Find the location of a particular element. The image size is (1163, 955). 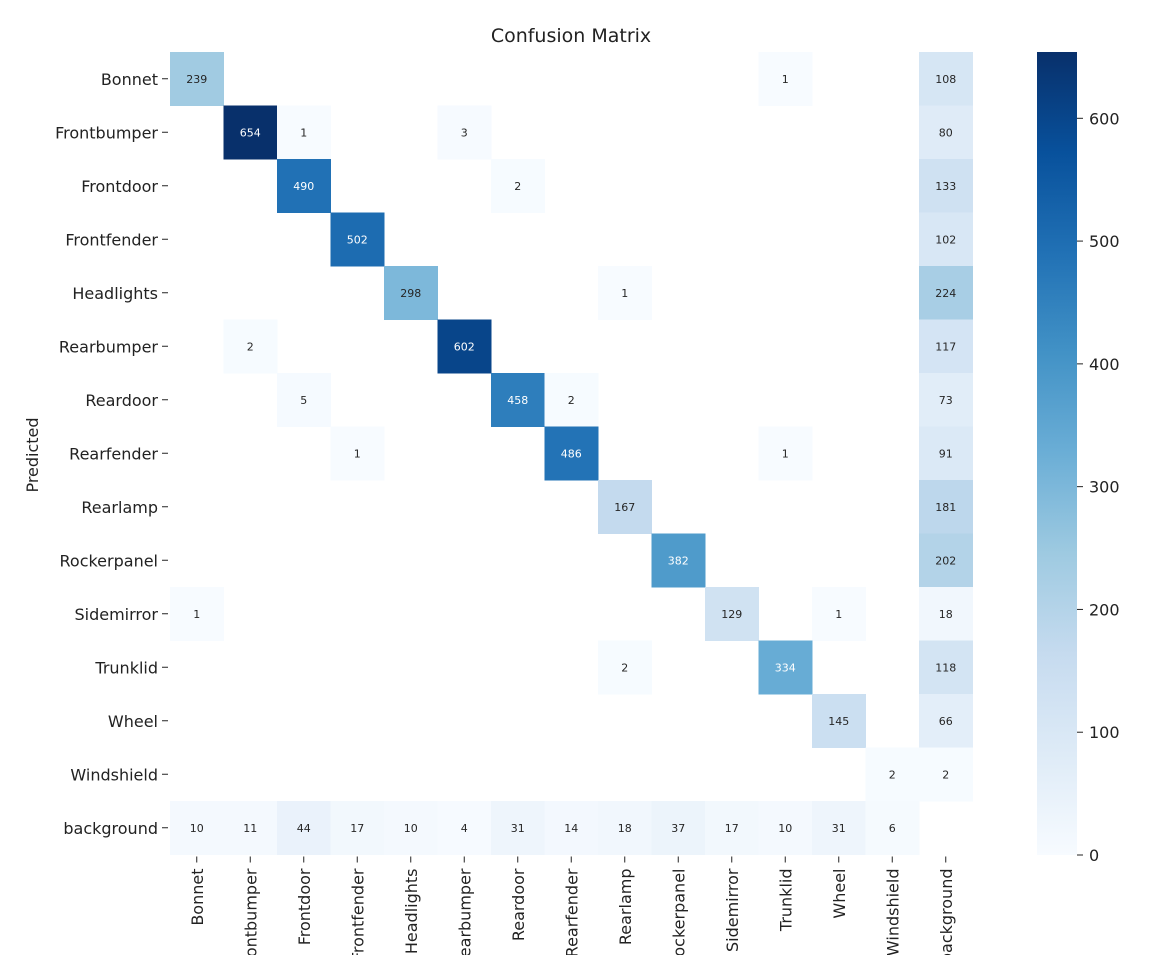

cell-annotation: 44 is located at coordinates (304, 828).